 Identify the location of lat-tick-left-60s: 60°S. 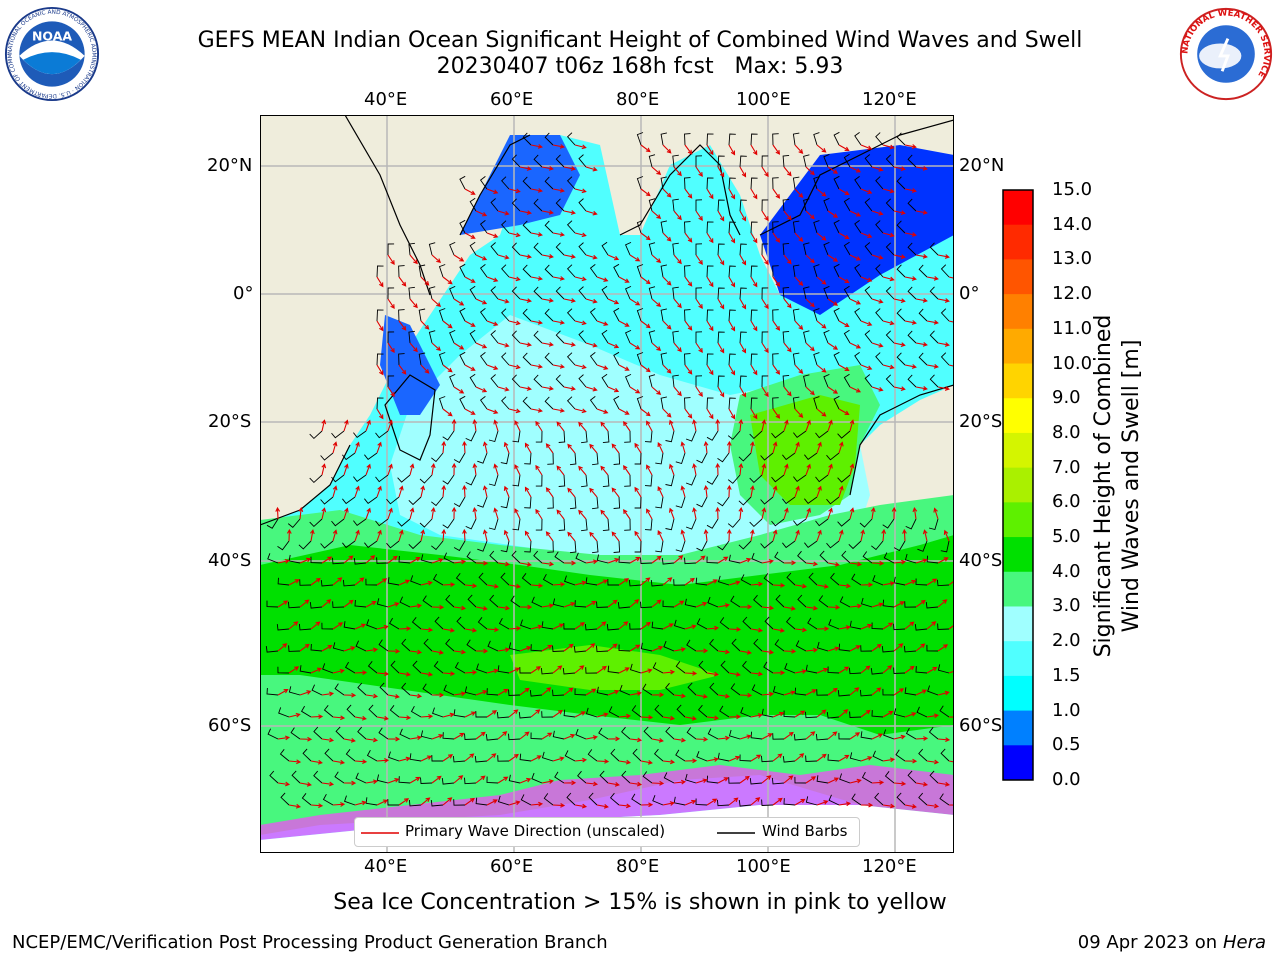
(230, 725).